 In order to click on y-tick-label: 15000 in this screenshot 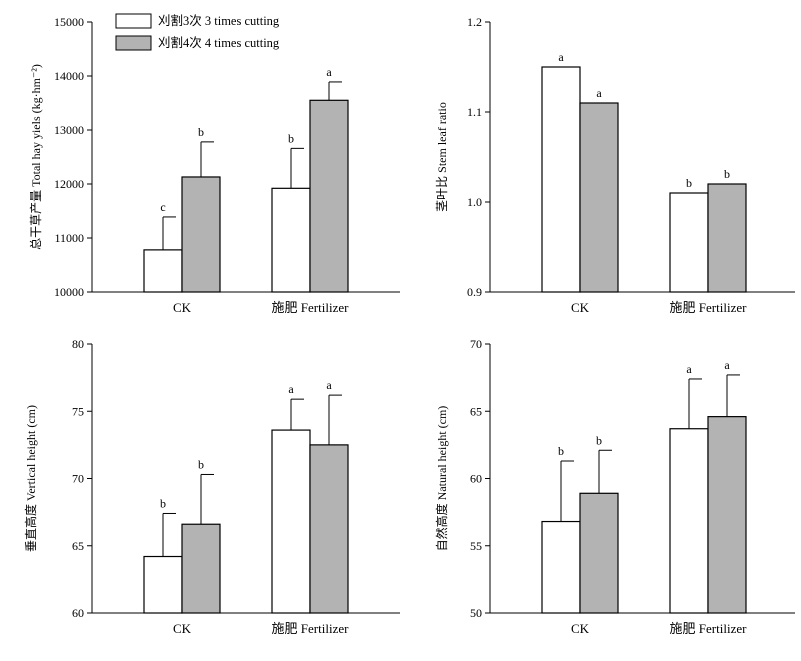, I will do `click(69, 22)`.